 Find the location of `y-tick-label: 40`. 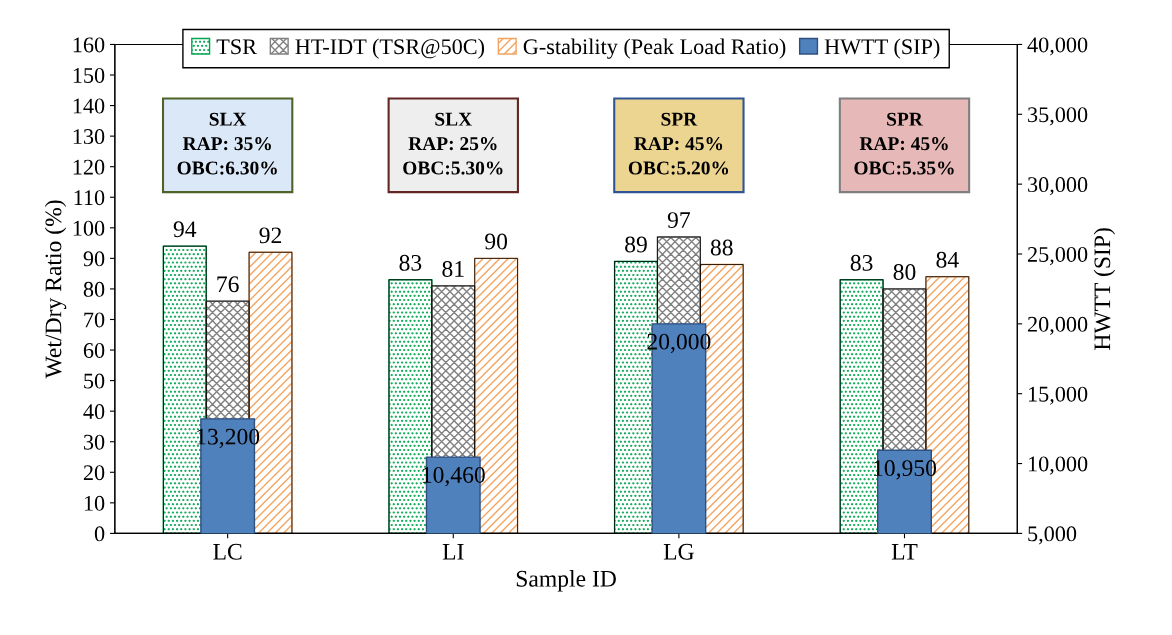

y-tick-label: 40 is located at coordinates (94, 412).